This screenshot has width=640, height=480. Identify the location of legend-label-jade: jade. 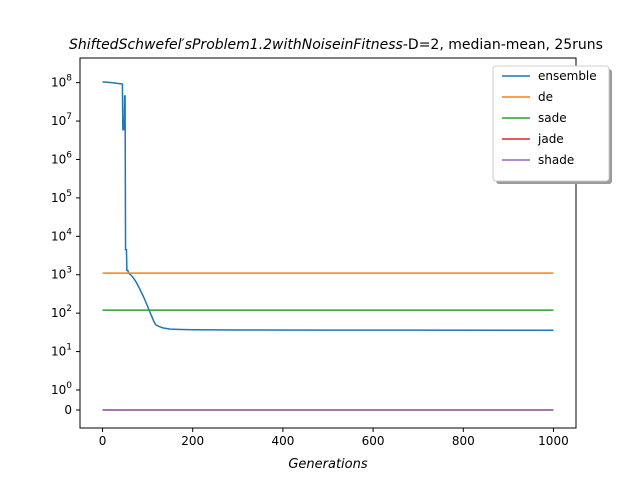
(550, 139).